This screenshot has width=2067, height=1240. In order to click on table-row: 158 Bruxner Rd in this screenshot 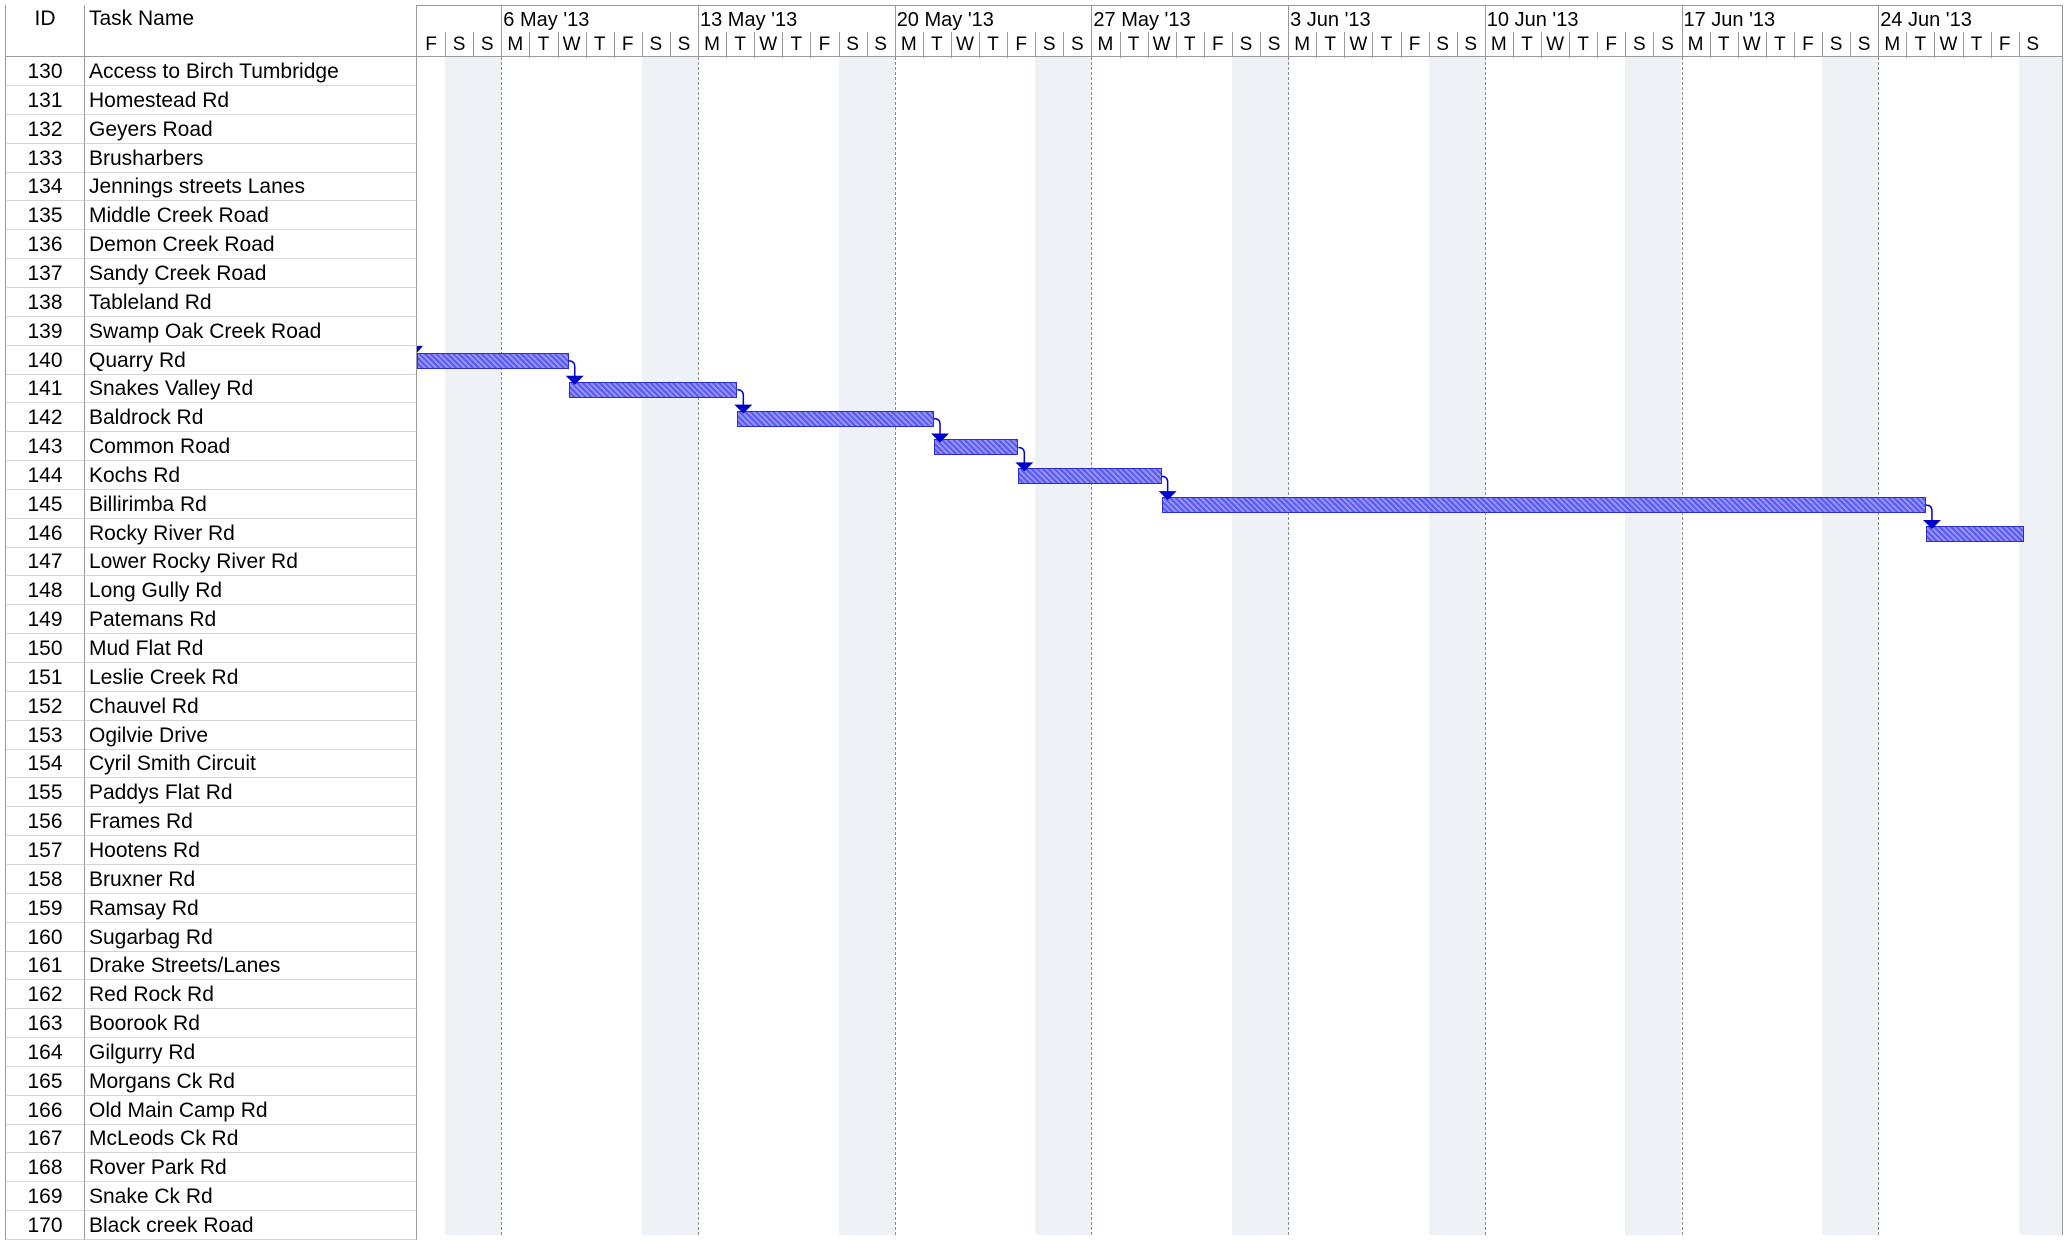, I will do `click(211, 879)`.